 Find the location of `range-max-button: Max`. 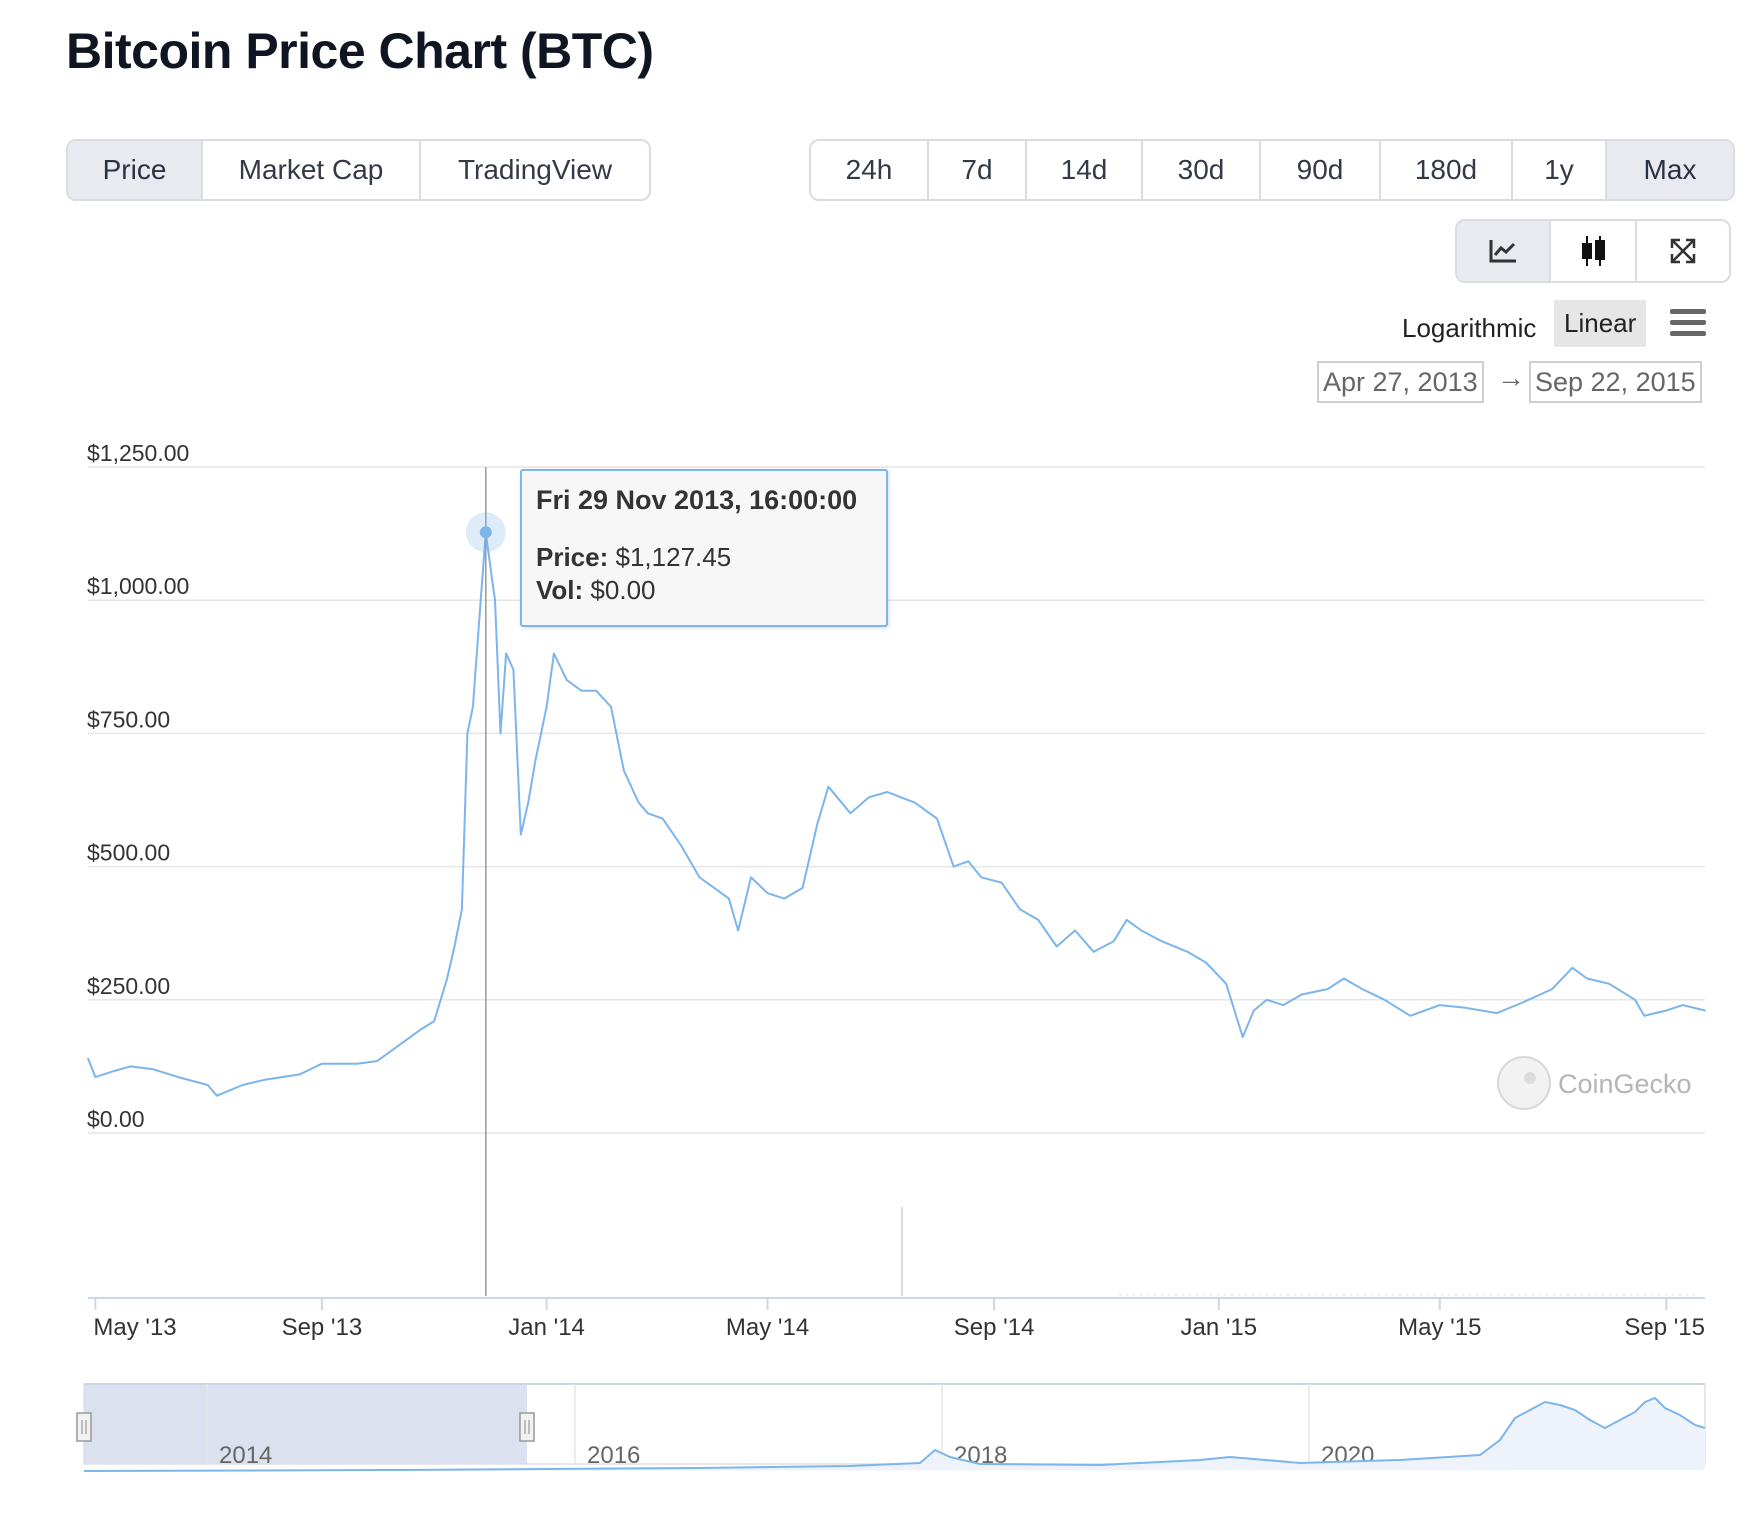

range-max-button: Max is located at coordinates (1670, 170).